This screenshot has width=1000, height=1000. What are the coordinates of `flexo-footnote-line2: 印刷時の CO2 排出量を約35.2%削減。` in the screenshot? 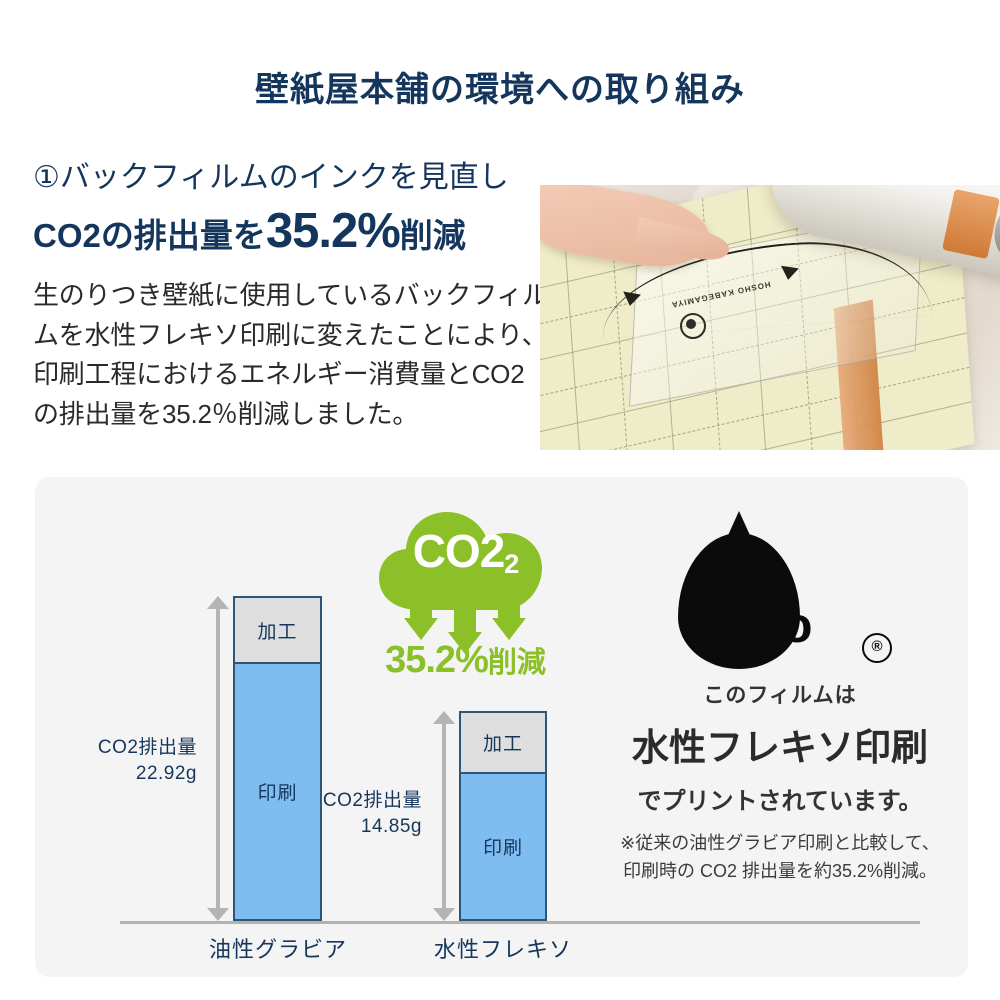 It's located at (780, 870).